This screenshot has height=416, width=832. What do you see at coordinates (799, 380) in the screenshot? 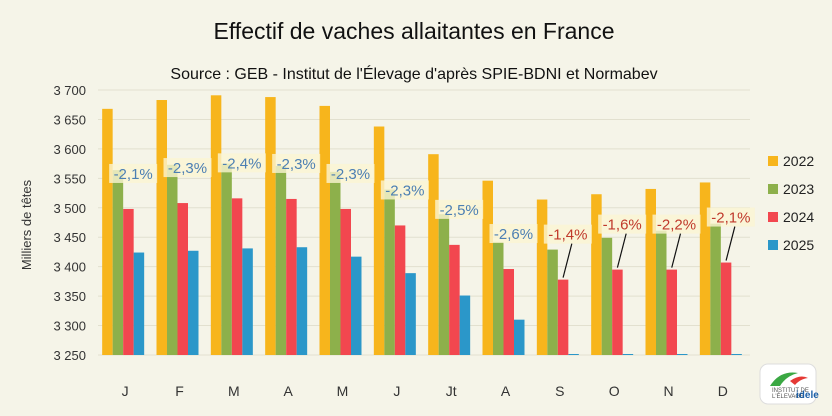
I see `logo-flame-icon` at bounding box center [799, 380].